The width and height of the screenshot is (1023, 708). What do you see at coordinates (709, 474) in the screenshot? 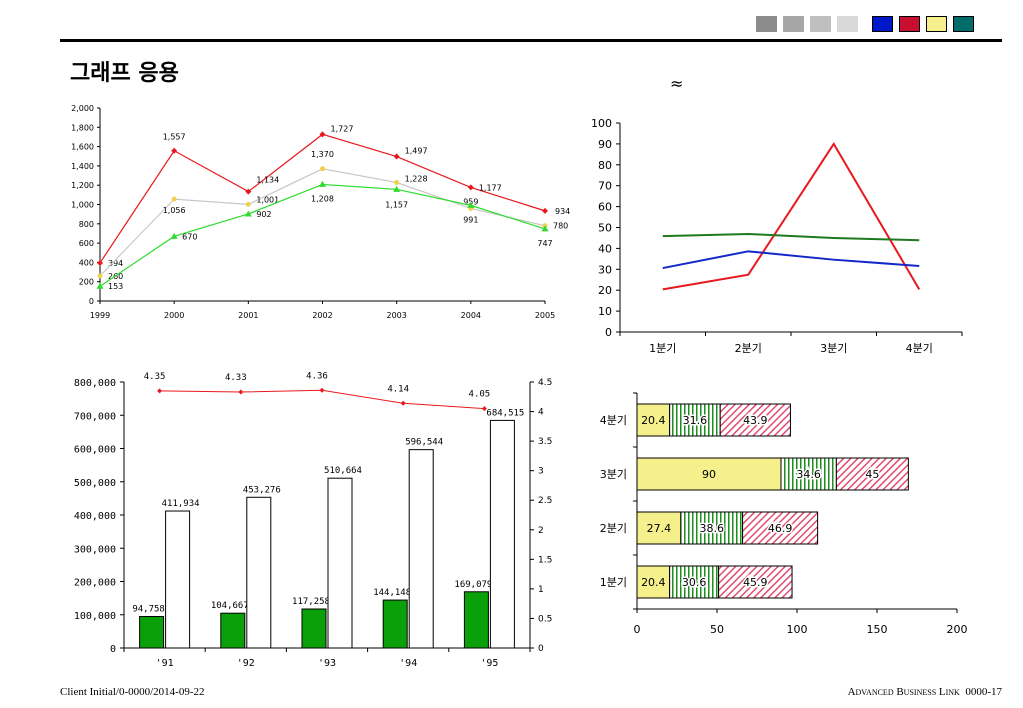
I see `segment-label: 90` at bounding box center [709, 474].